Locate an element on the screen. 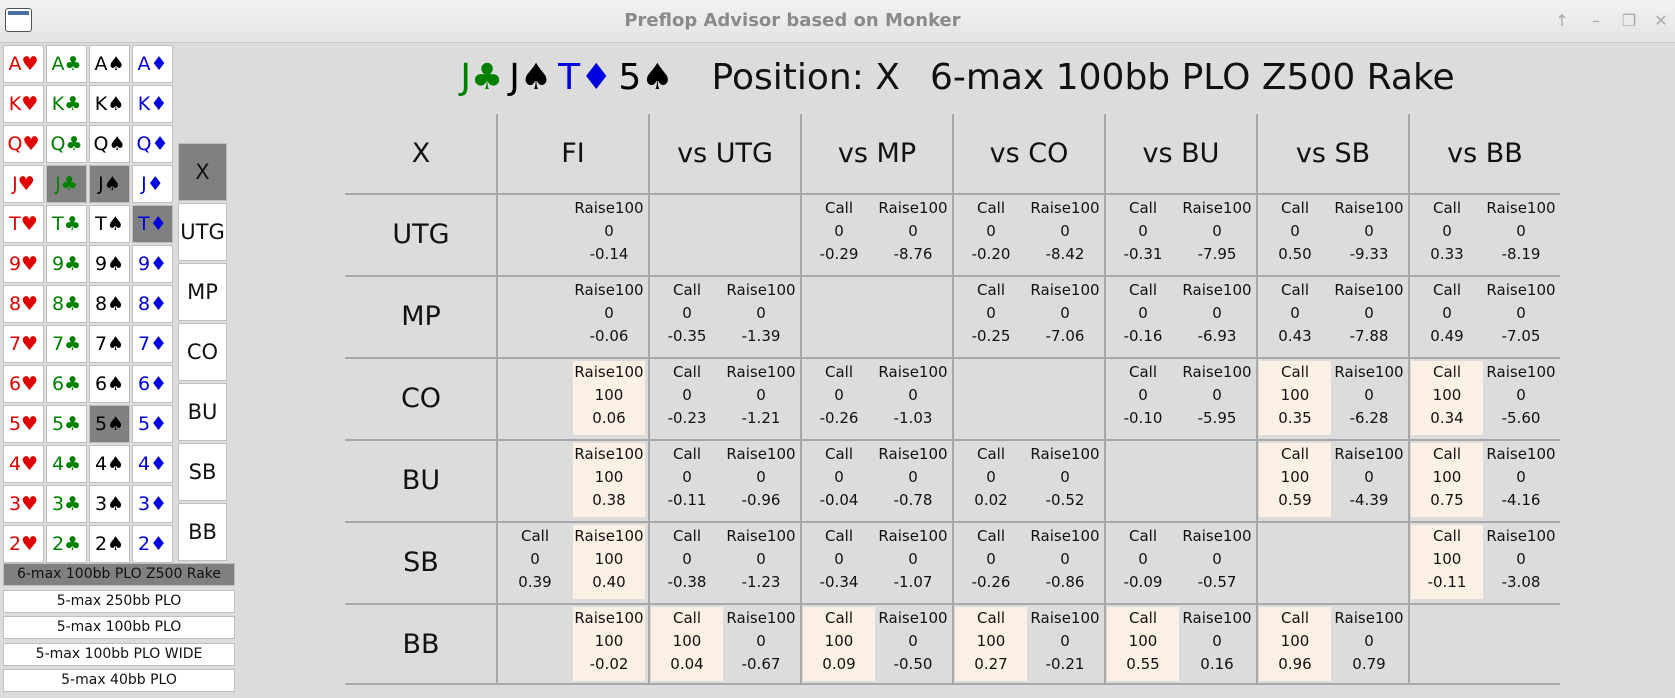 The height and width of the screenshot is (698, 1675). card-button: Q♣ is located at coordinates (66, 144).